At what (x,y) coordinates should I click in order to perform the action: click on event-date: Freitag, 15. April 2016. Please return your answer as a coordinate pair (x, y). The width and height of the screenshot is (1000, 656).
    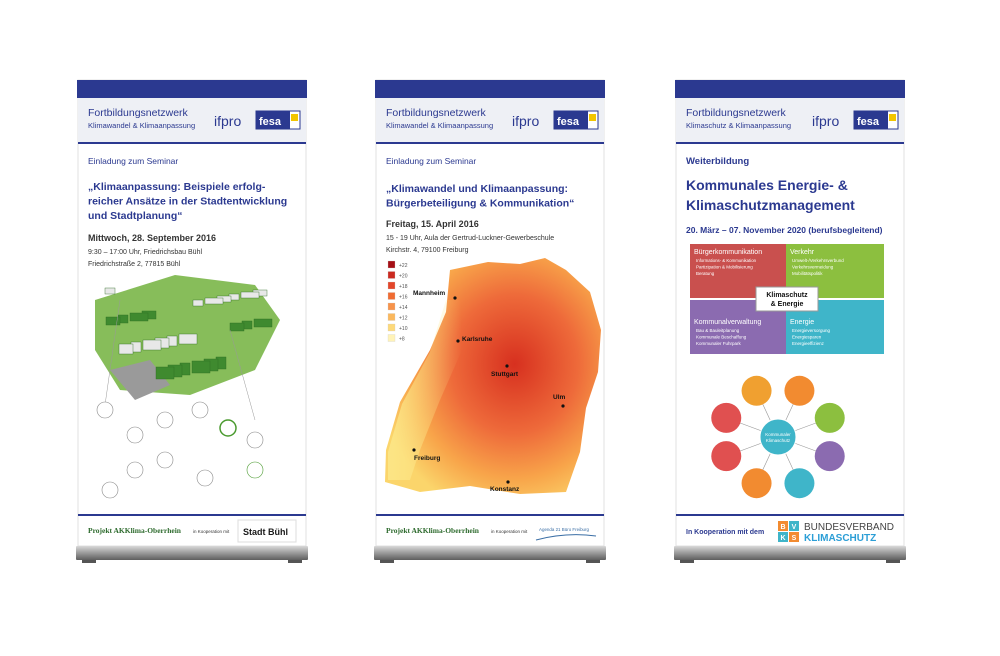
    Looking at the image, I should click on (432, 224).